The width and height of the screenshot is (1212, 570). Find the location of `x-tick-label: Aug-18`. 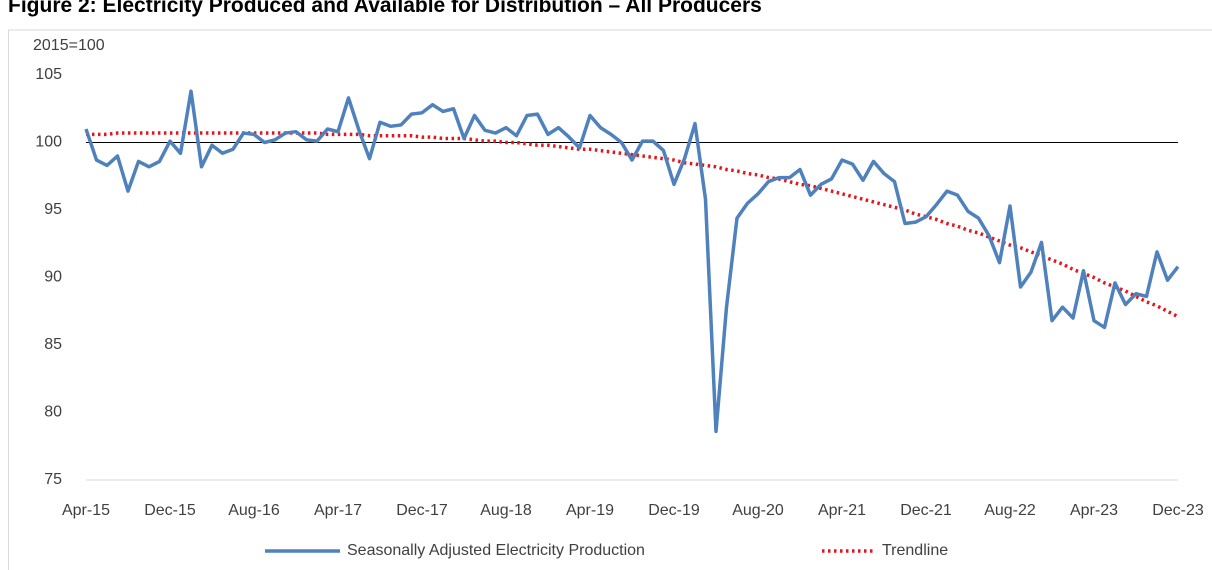

x-tick-label: Aug-18 is located at coordinates (506, 510).